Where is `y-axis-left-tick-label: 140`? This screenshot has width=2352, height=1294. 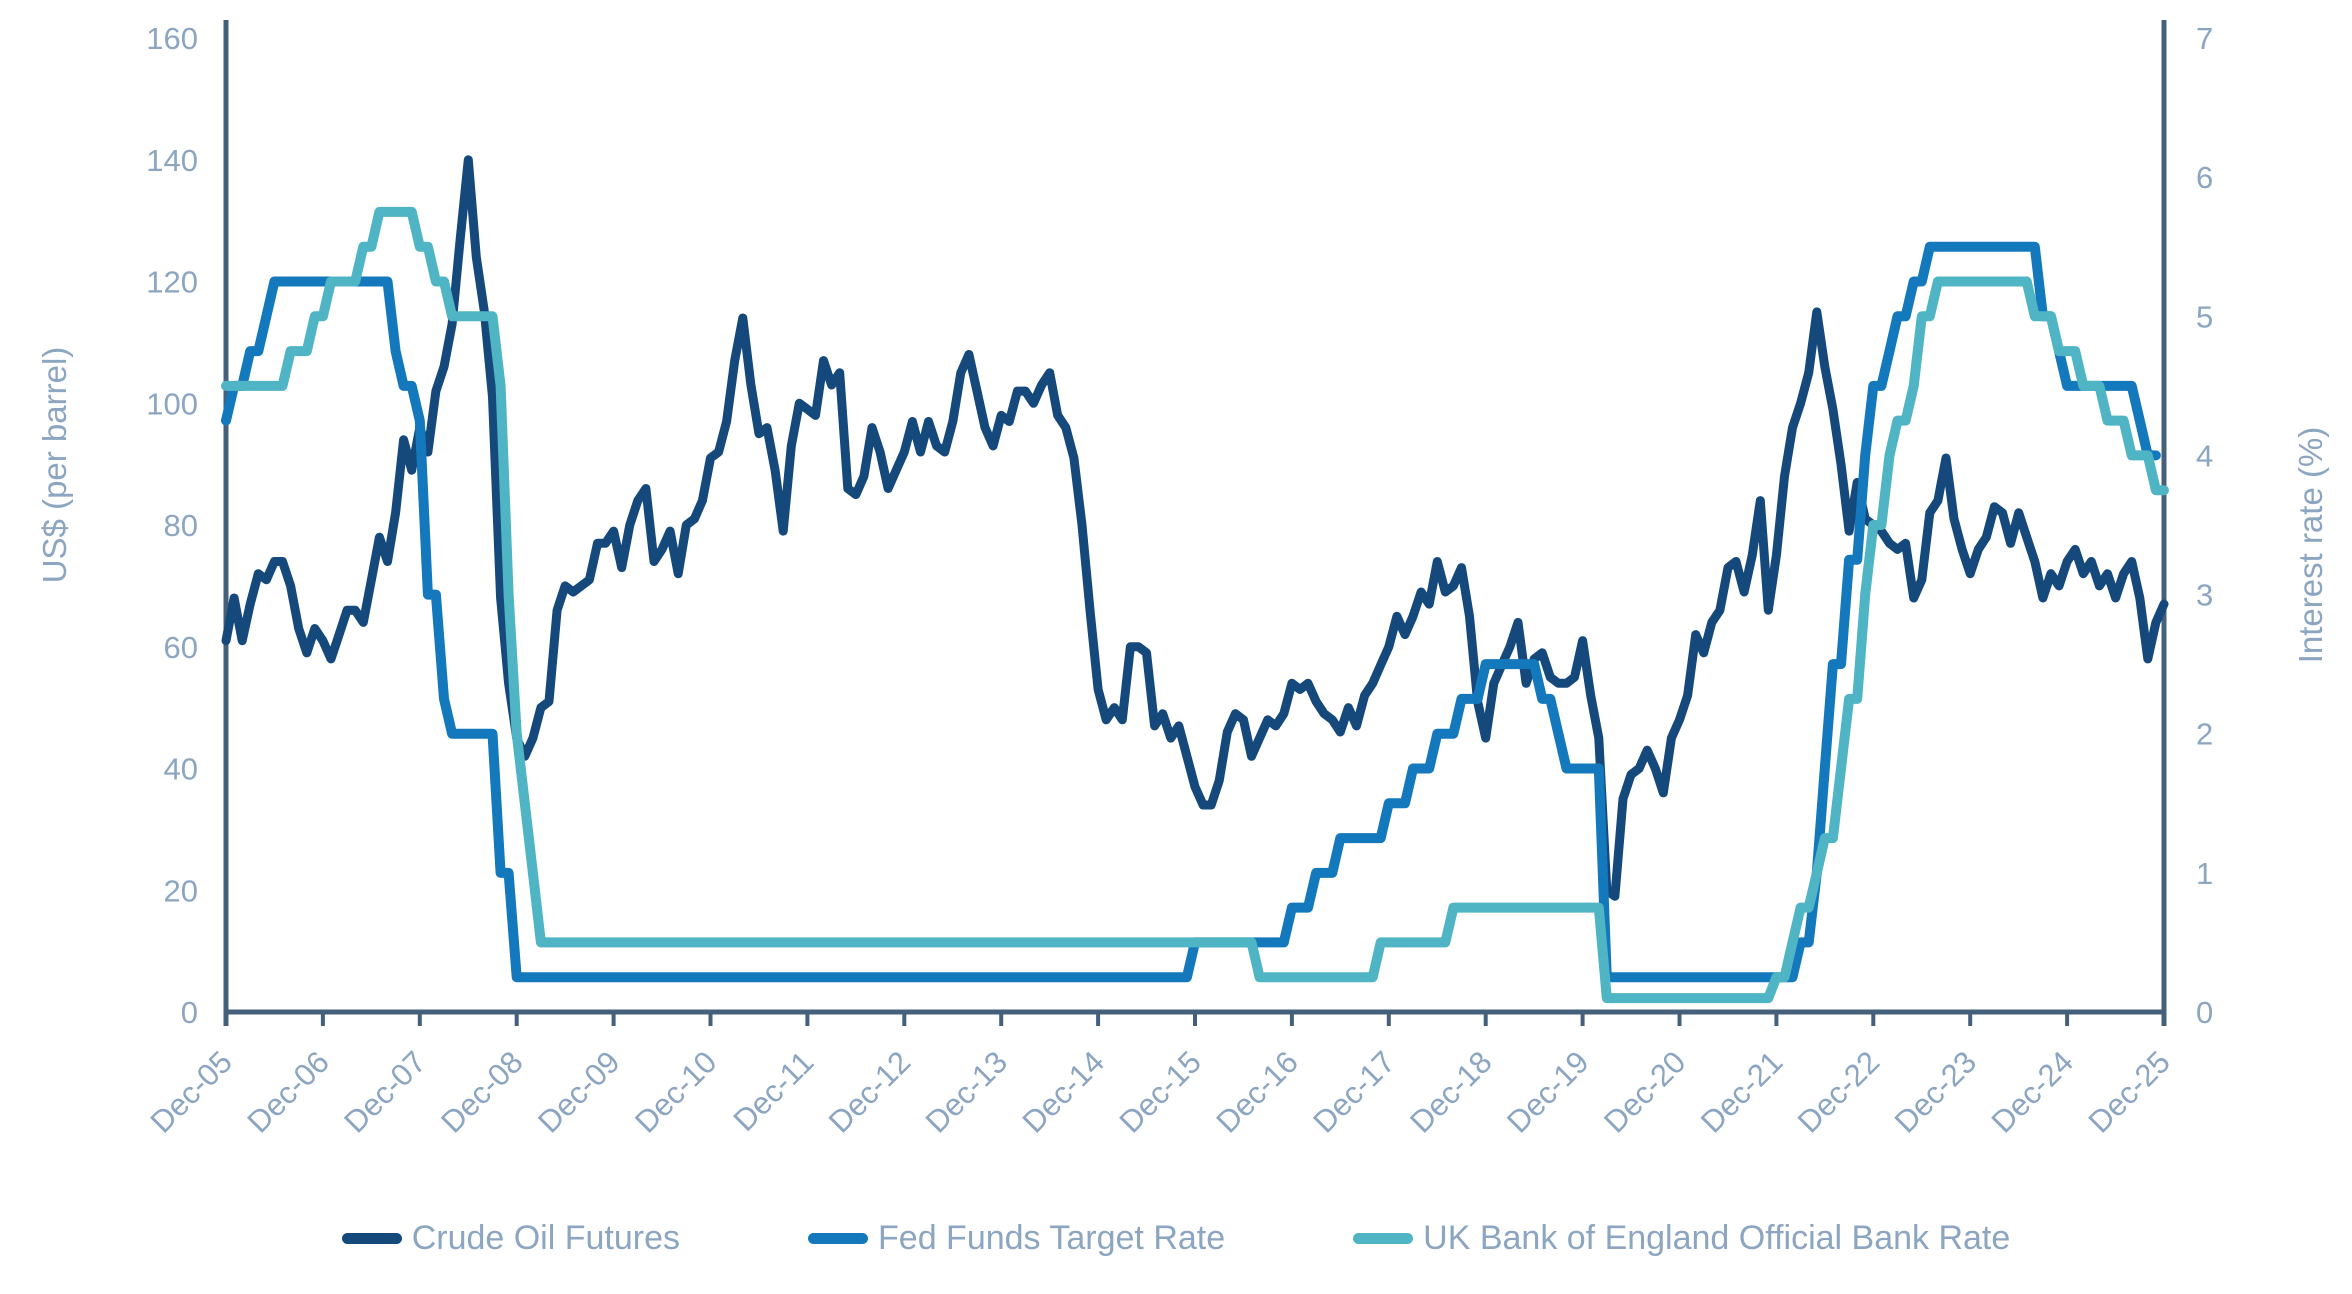
y-axis-left-tick-label: 140 is located at coordinates (172, 160).